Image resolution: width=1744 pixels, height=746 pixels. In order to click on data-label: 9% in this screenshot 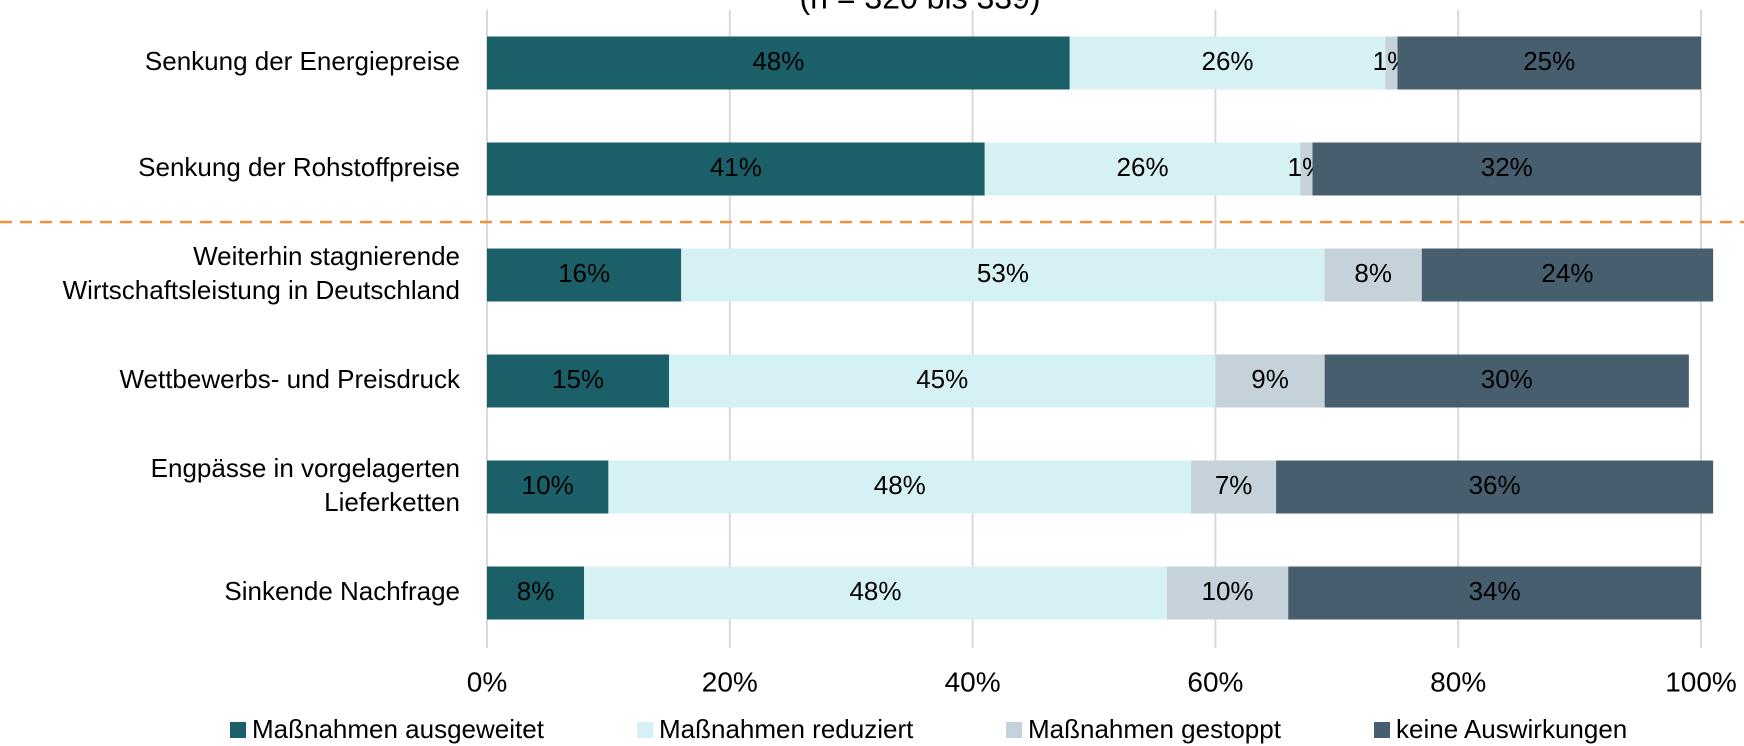, I will do `click(1270, 379)`.